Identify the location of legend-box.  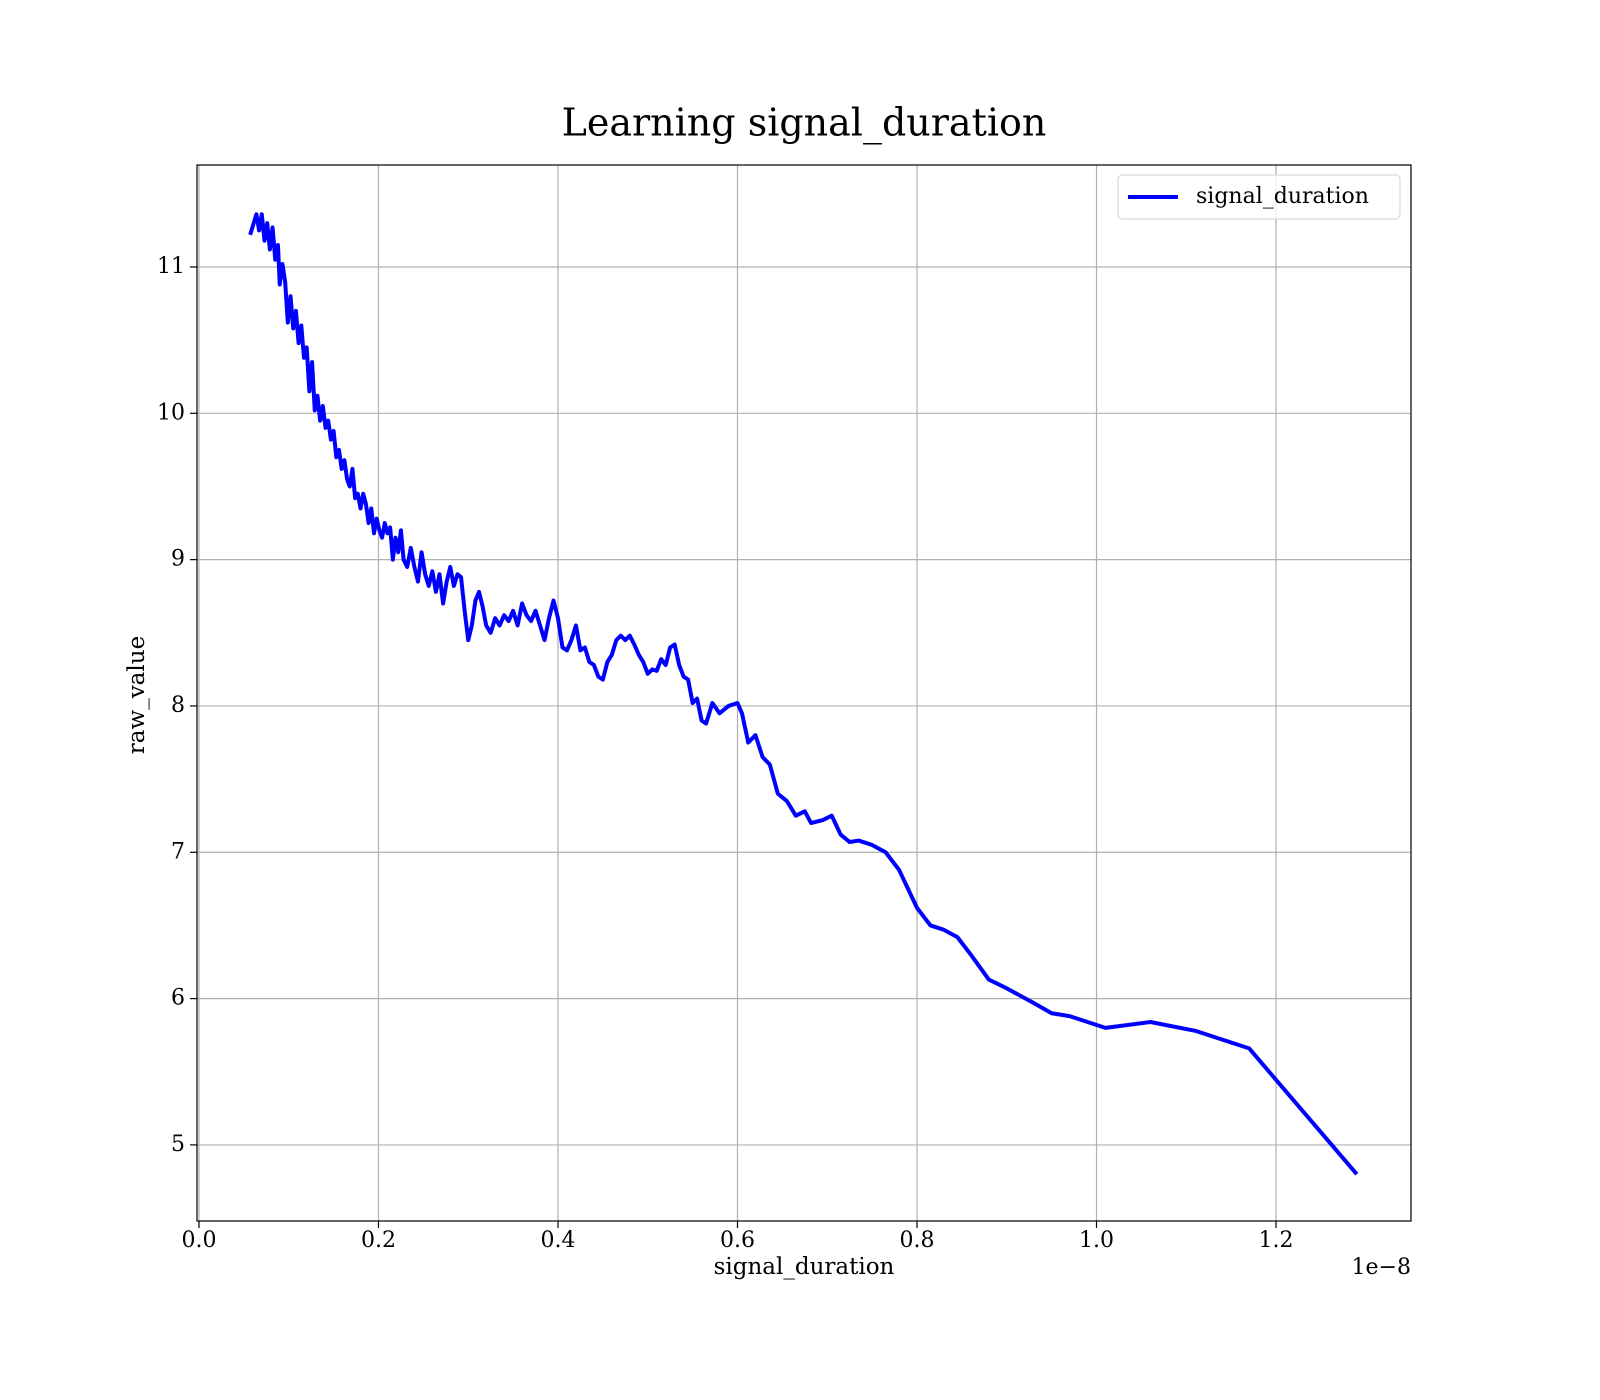
(1259, 197).